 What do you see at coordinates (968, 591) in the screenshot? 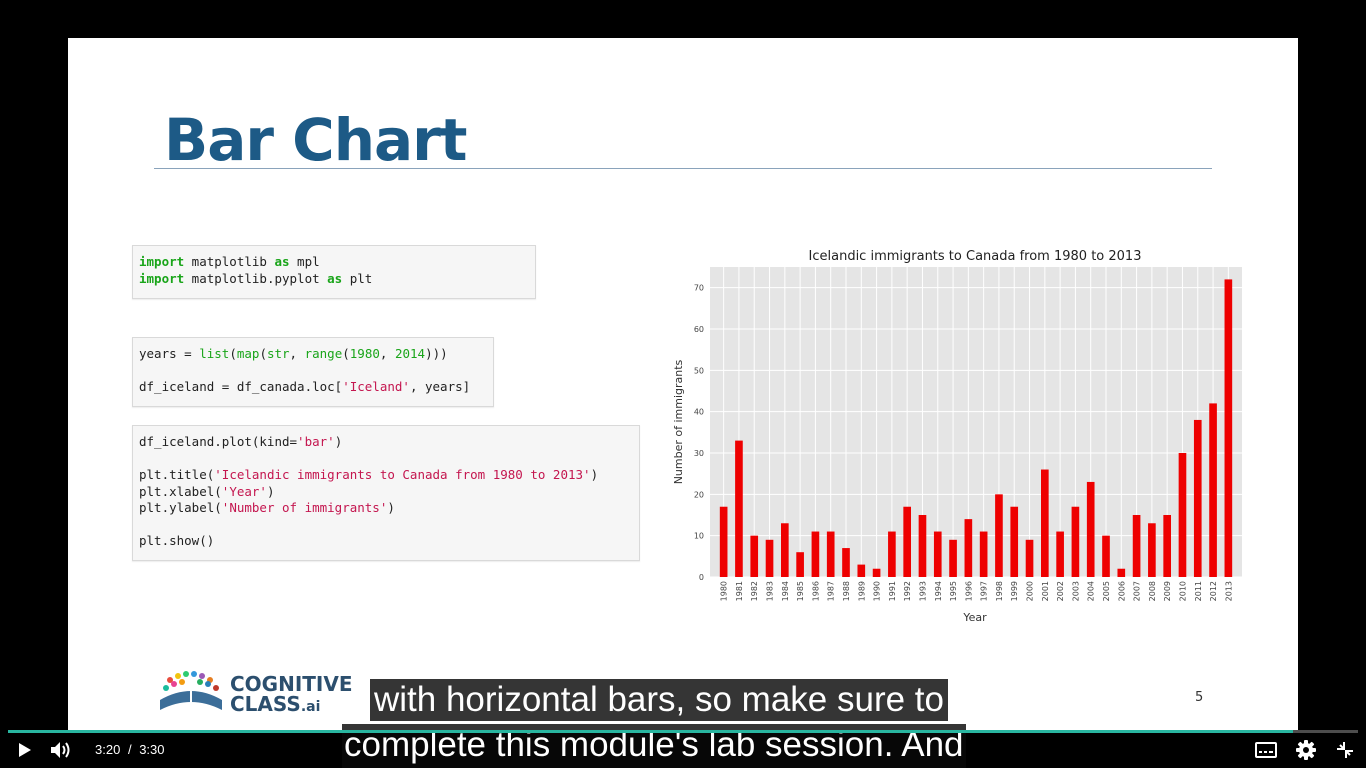
I see `x-tick-label: 1996` at bounding box center [968, 591].